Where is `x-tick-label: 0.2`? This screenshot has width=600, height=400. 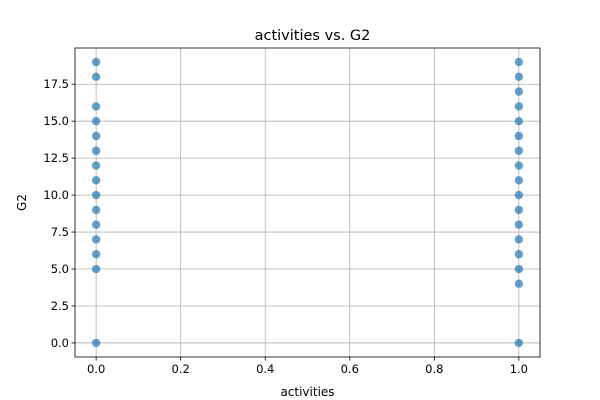 x-tick-label: 0.2 is located at coordinates (181, 369).